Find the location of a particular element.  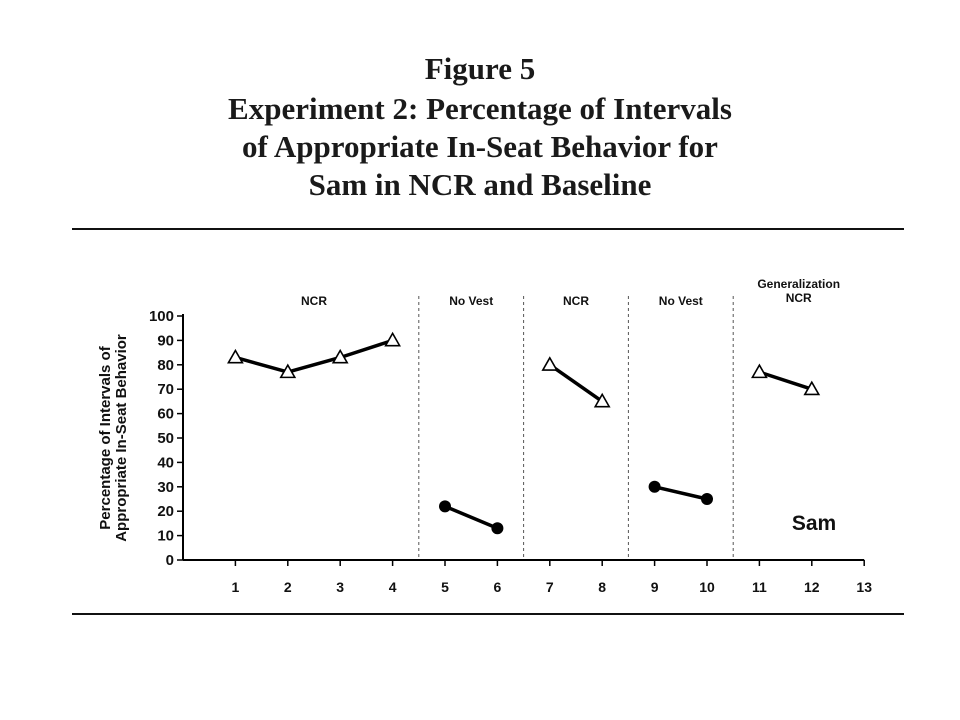

y-axis-label: Percentage of Intervals of is located at coordinates (105, 437).